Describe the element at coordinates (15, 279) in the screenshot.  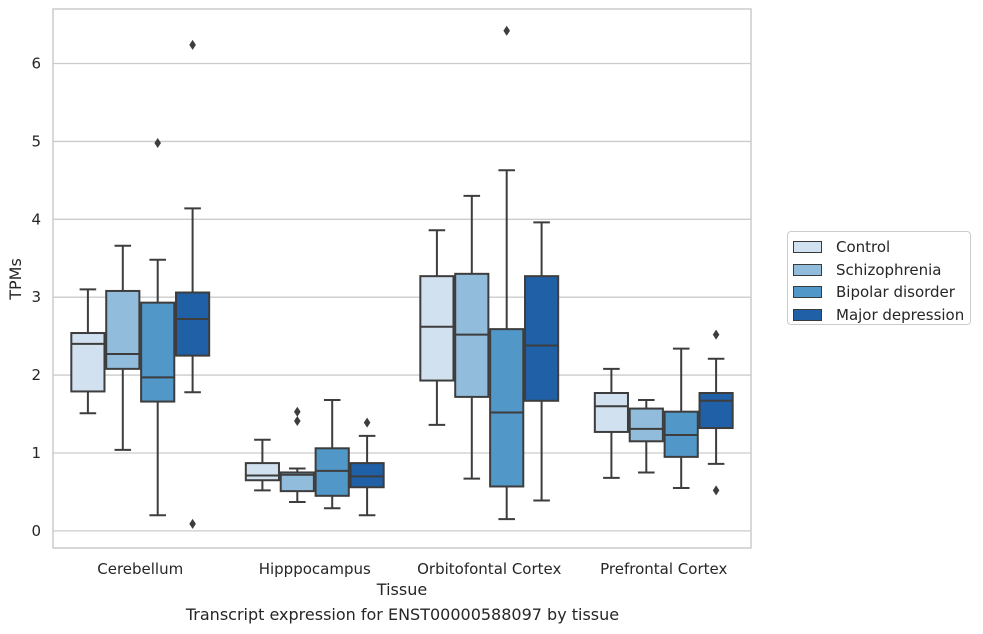
I see `y-axis-title: TPMs` at that location.